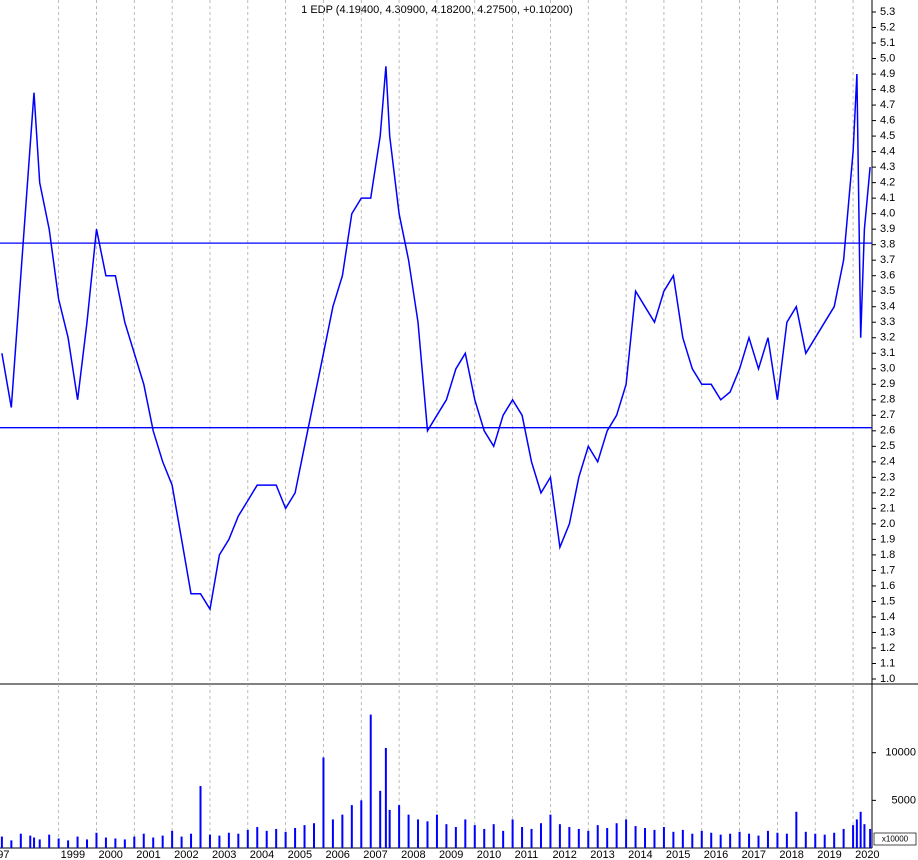 The image size is (918, 860). Describe the element at coordinates (887, 601) in the screenshot. I see `y-tick-label: 1.5` at that location.